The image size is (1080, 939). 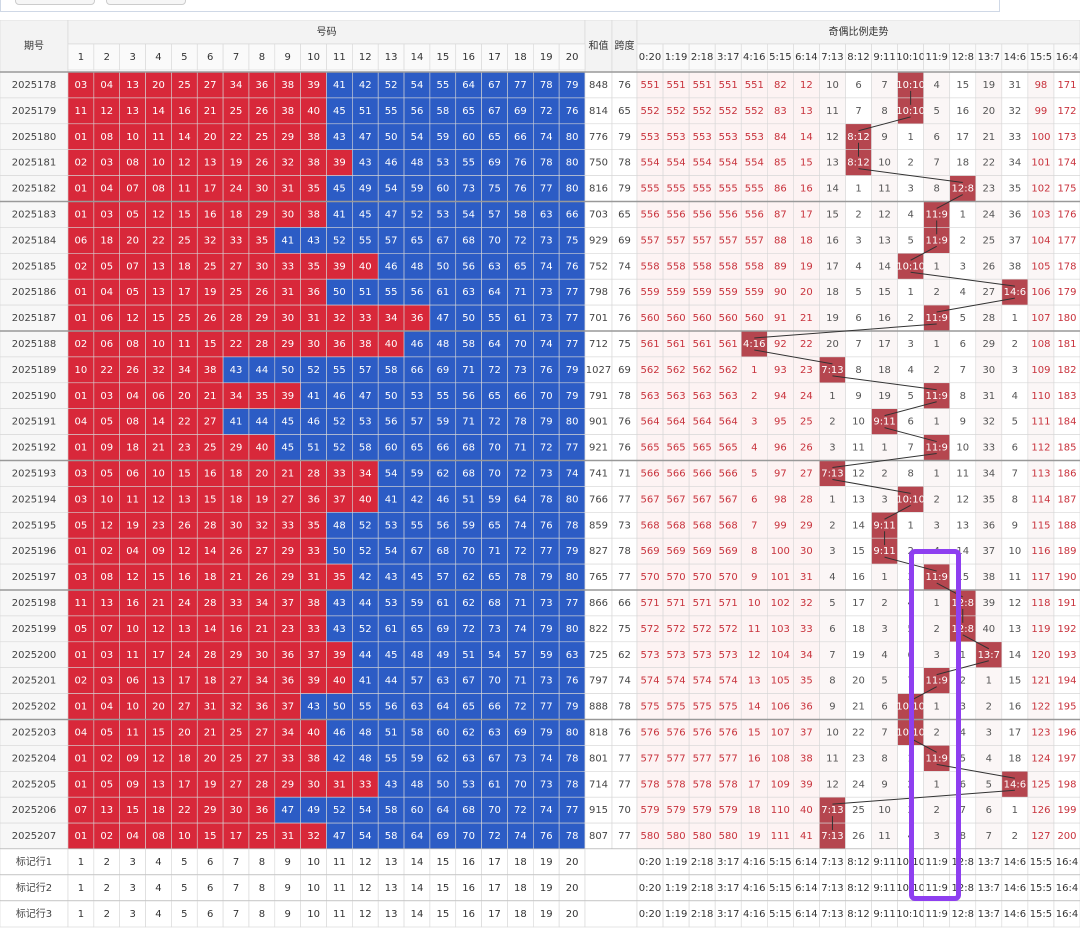 I want to click on number: 50, so click(x=442, y=784).